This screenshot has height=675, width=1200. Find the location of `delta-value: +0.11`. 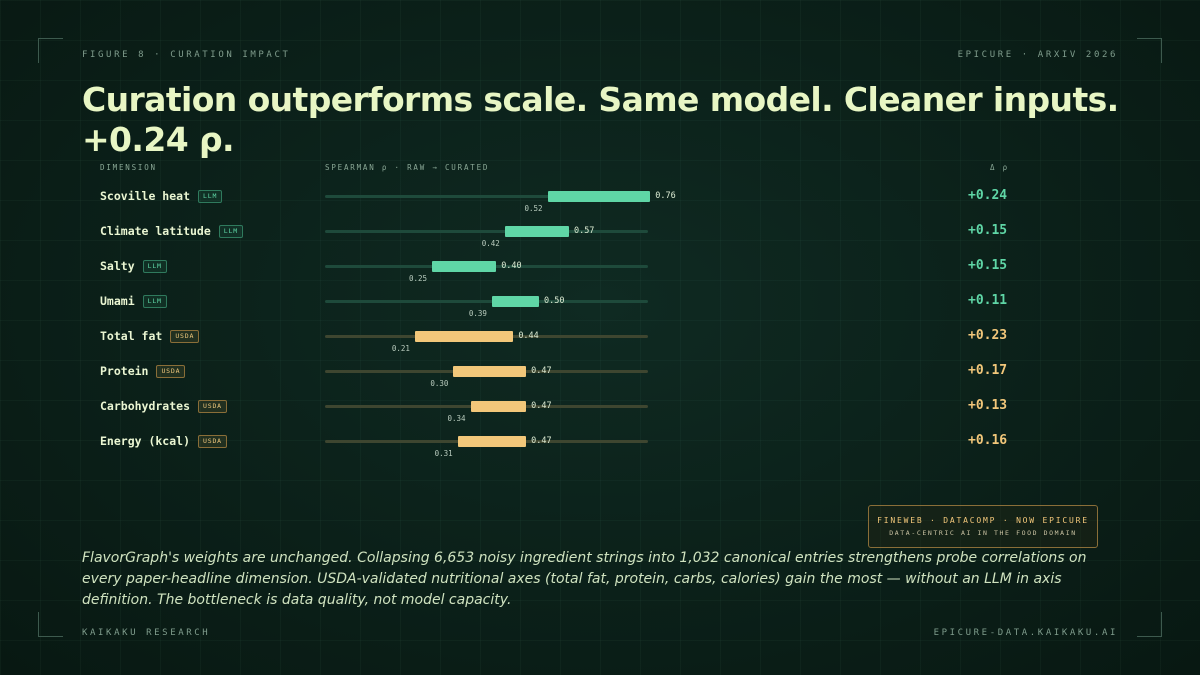

delta-value: +0.11 is located at coordinates (988, 300).